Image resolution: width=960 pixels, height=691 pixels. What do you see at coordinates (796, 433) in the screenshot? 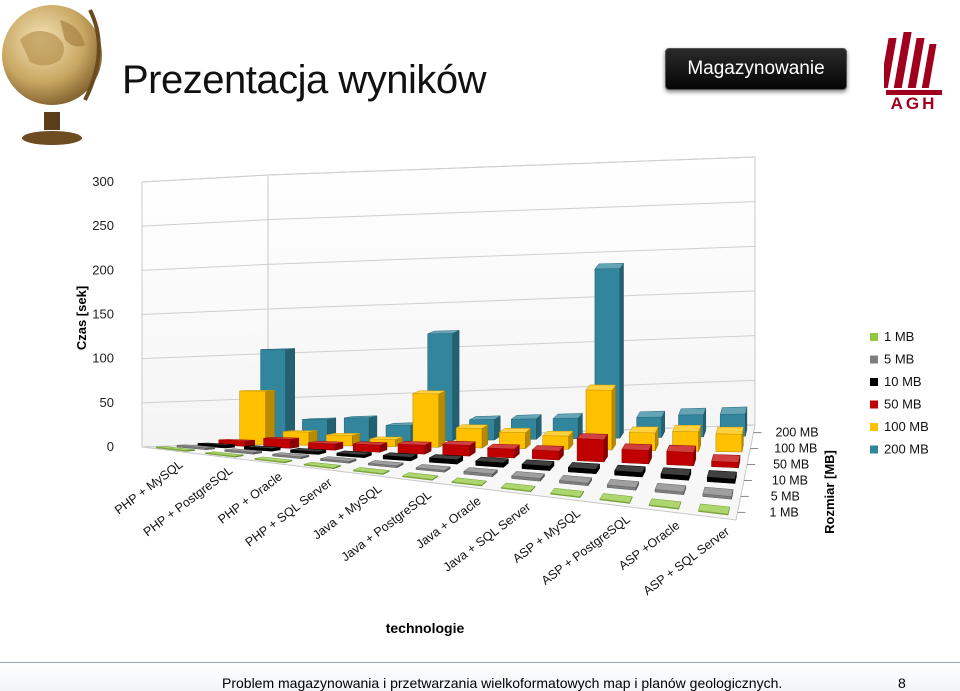
I see `z-tick-label: 200 MB` at bounding box center [796, 433].